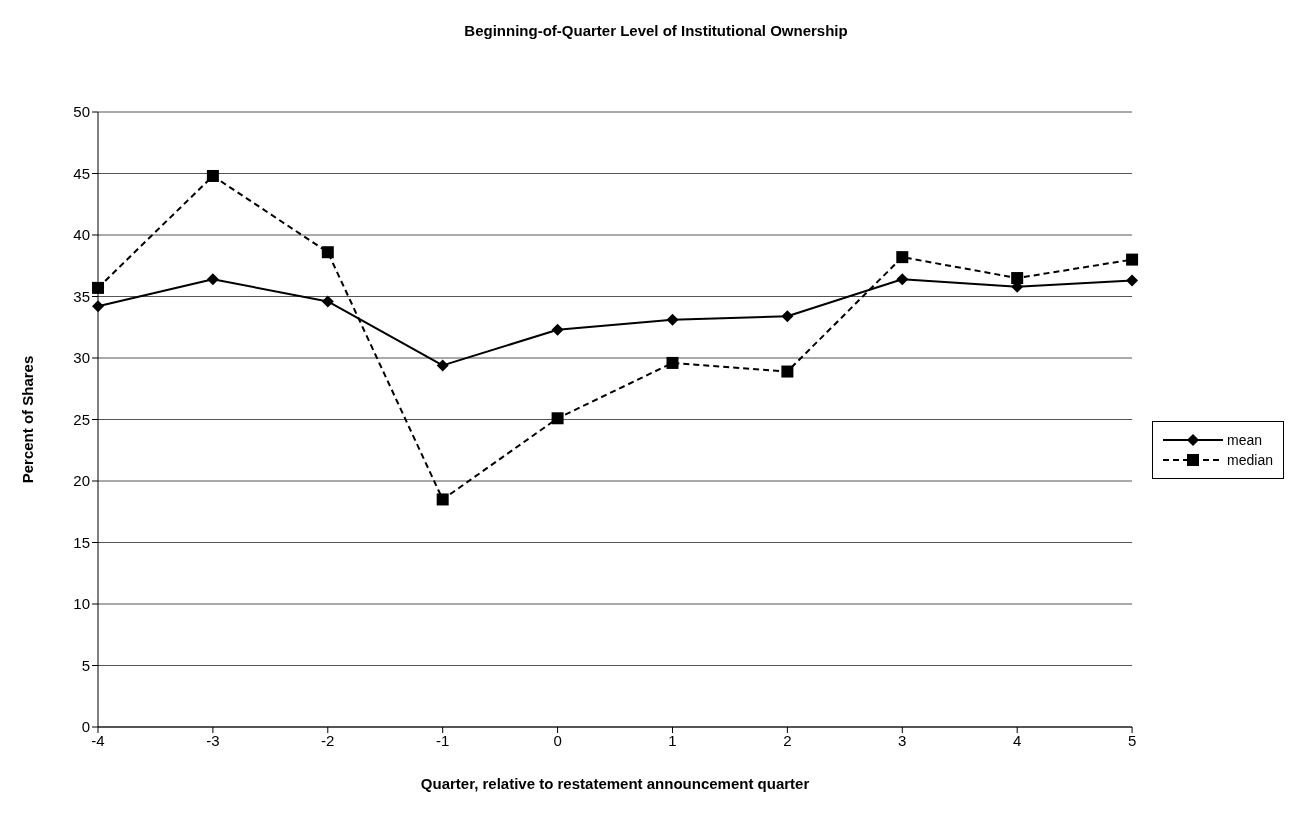 The height and width of the screenshot is (818, 1312). Describe the element at coordinates (98, 740) in the screenshot. I see `x-tick-label: -4` at that location.